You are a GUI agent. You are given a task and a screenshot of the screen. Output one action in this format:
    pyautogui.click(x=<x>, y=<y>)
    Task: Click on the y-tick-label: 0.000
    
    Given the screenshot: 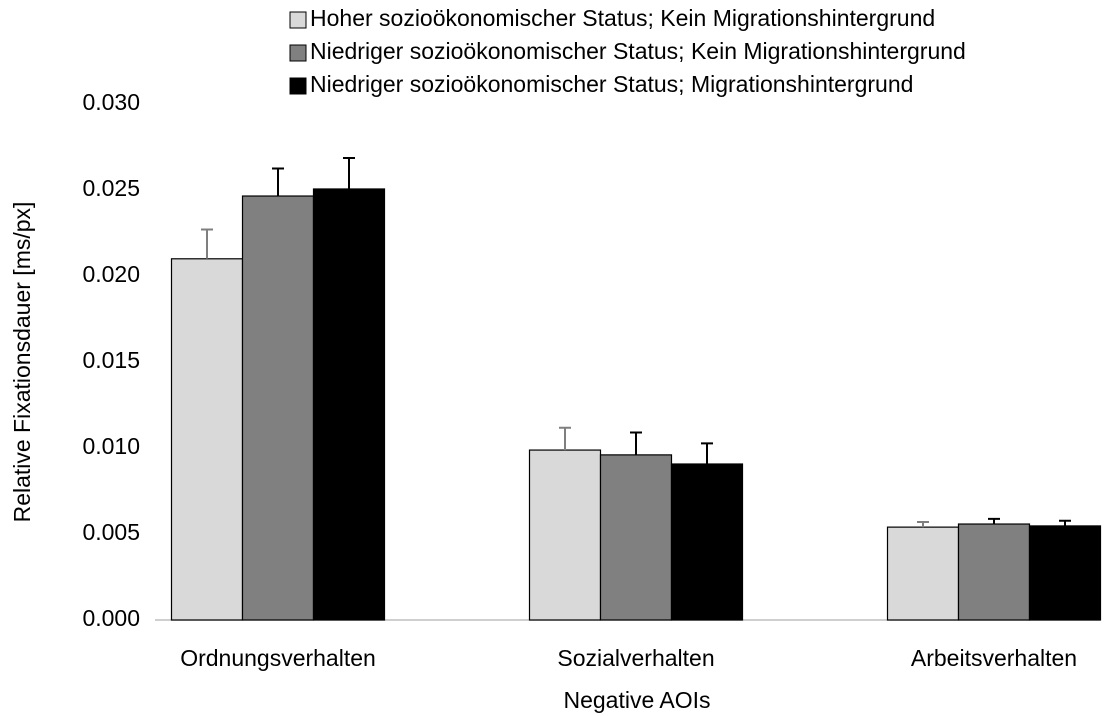 What is the action you would take?
    pyautogui.click(x=111, y=618)
    